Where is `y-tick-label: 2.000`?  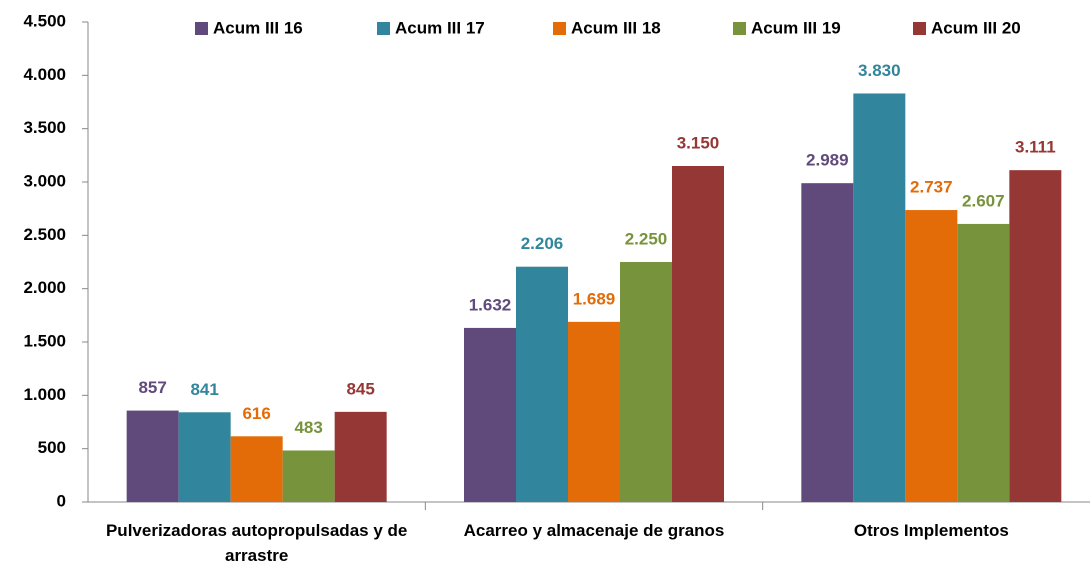
y-tick-label: 2.000 is located at coordinates (44, 287).